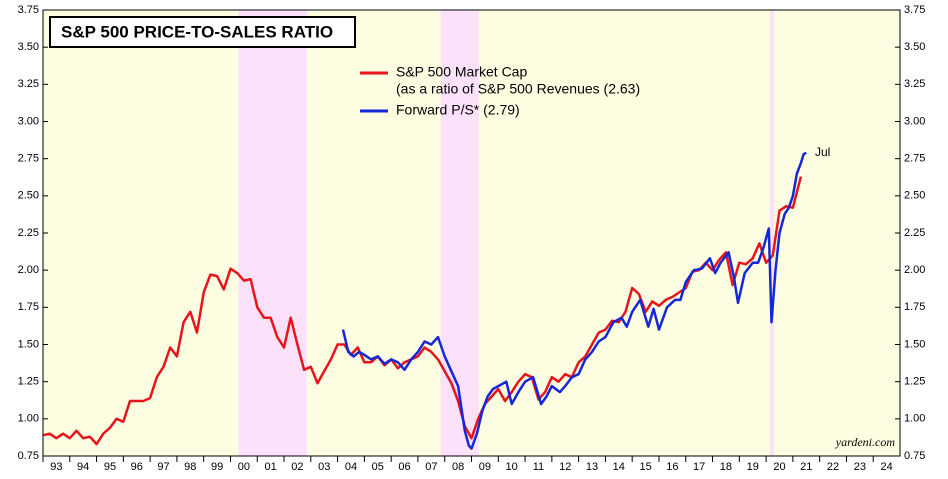 The image size is (948, 479). What do you see at coordinates (485, 467) in the screenshot?
I see `x-tick-label: 09` at bounding box center [485, 467].